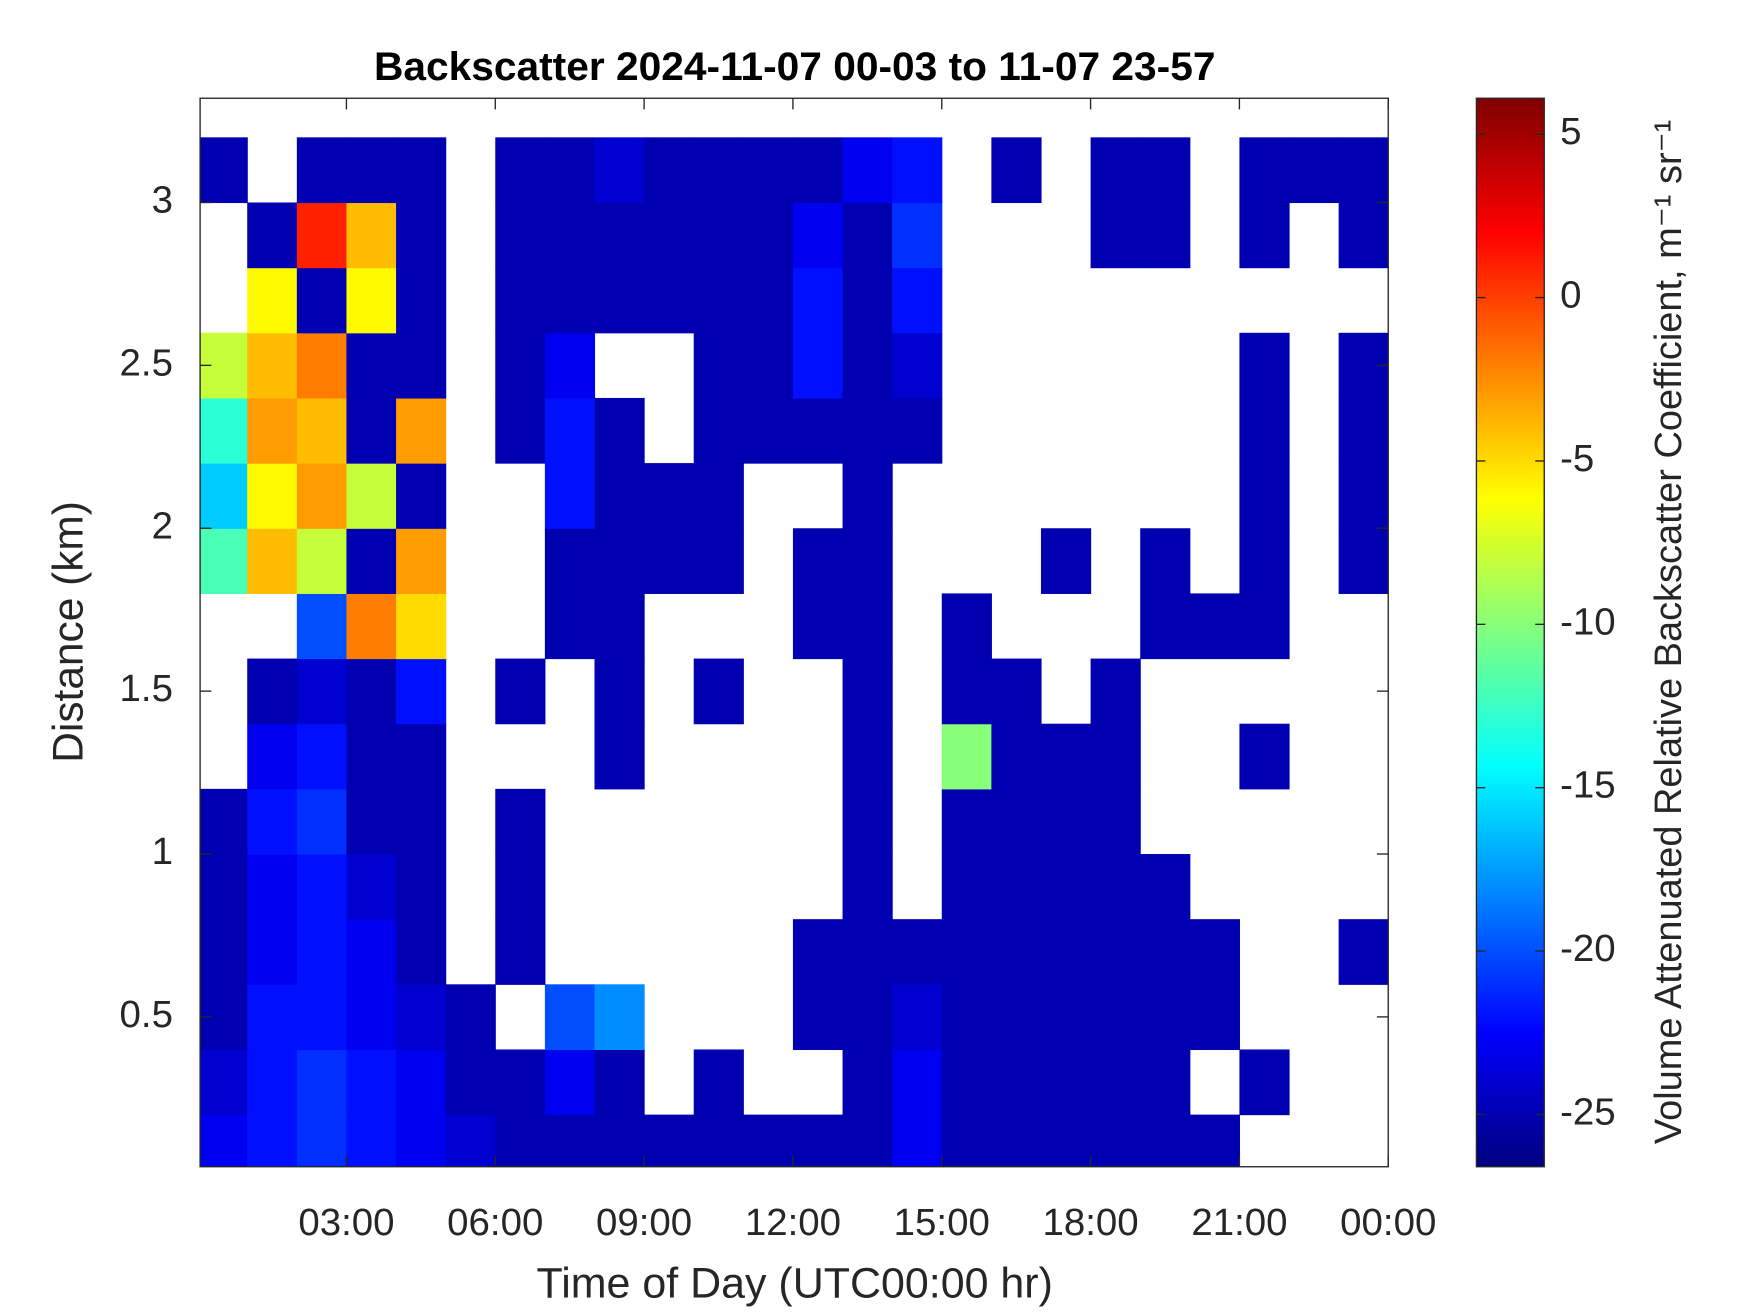 The image size is (1750, 1313). What do you see at coordinates (1570, 131) in the screenshot?
I see `colorbar-tick-label: 5` at bounding box center [1570, 131].